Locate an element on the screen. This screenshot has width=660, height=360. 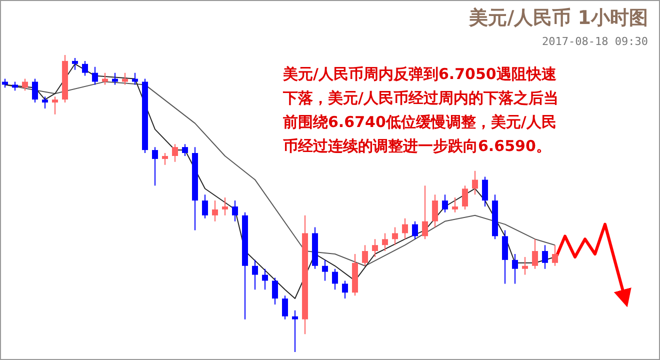
chart-title: 美元/人民币 1小时图 is located at coordinates (558, 18).